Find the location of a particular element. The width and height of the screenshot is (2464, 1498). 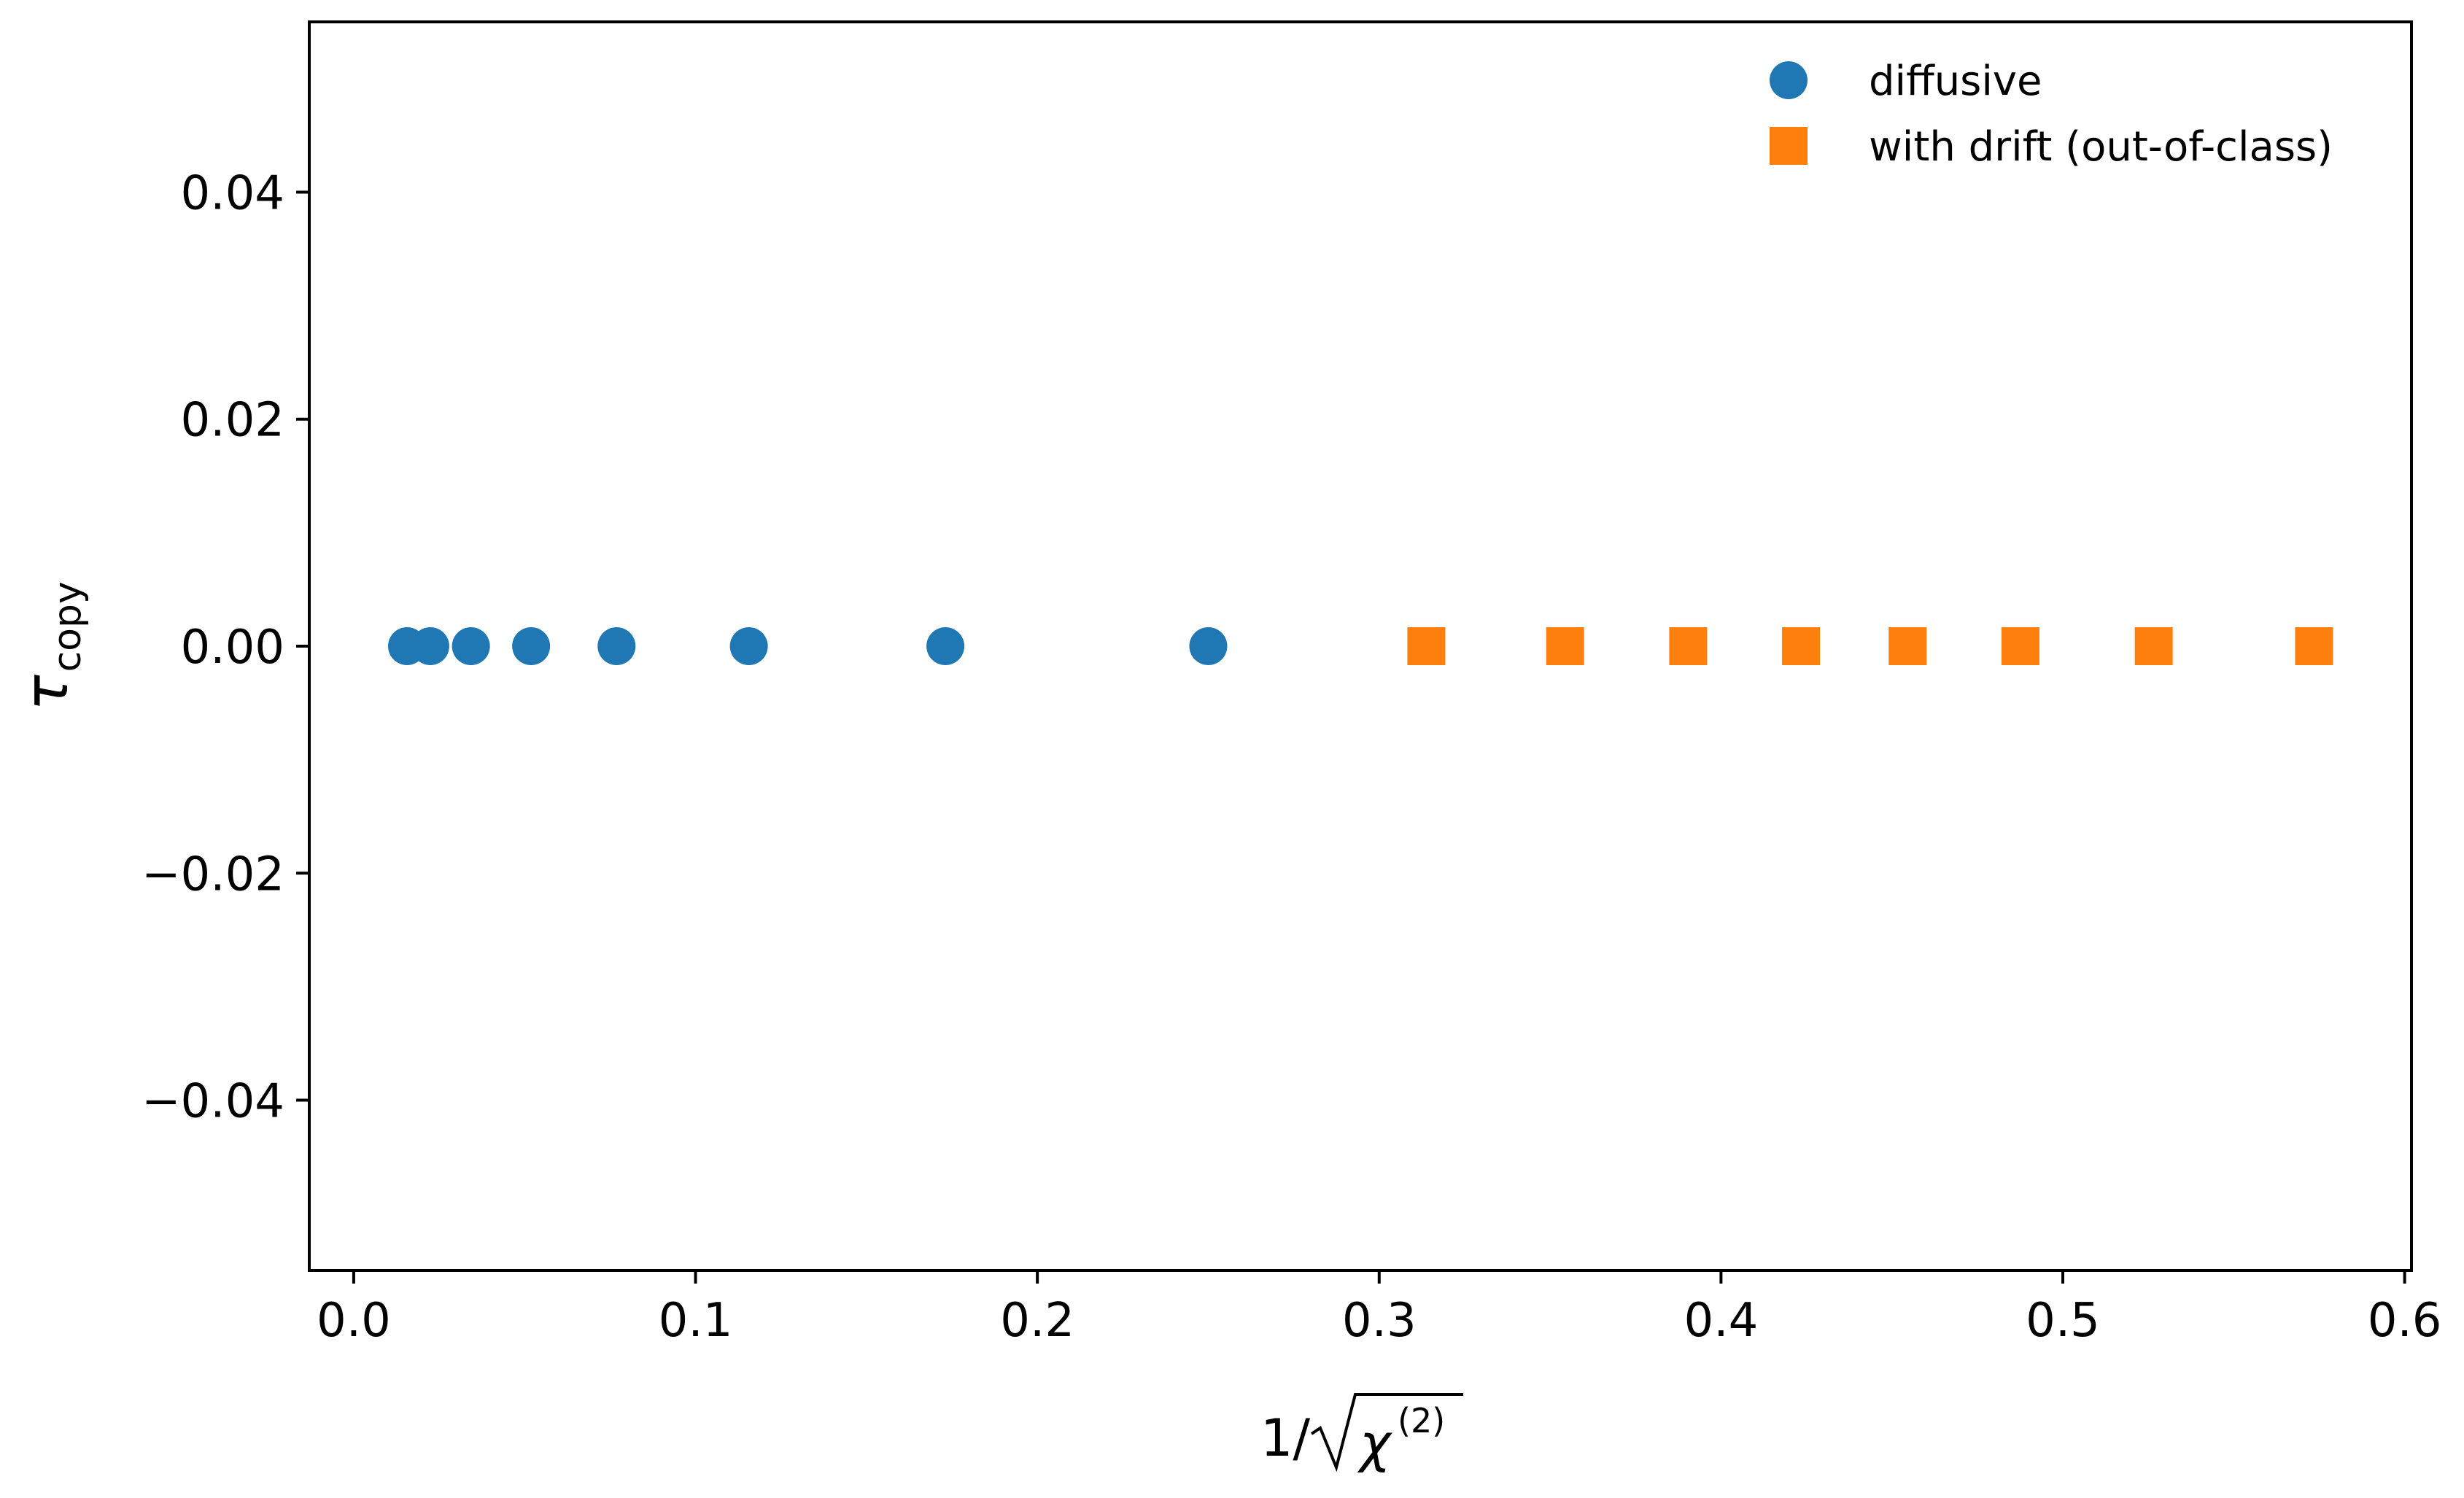

legend-label-diffusive: diffusive is located at coordinates (1956, 81).